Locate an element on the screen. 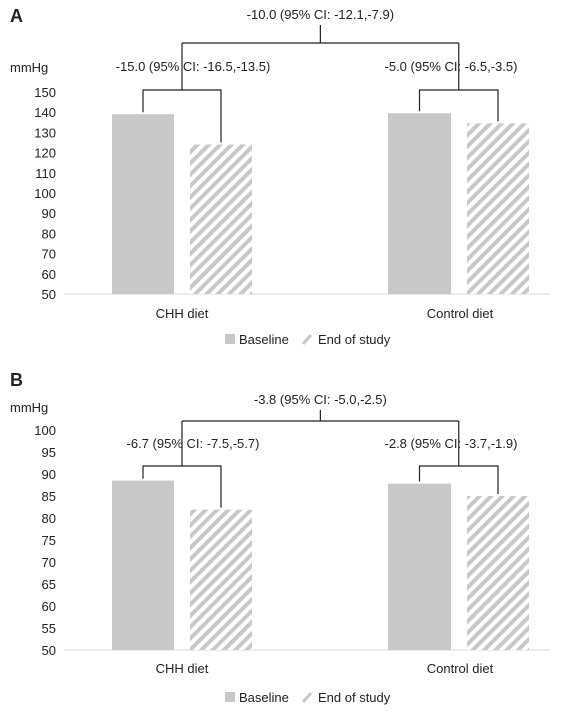 Image resolution: width=564 pixels, height=717 pixels. panel-a-y-tick-label: 120 is located at coordinates (45, 153).